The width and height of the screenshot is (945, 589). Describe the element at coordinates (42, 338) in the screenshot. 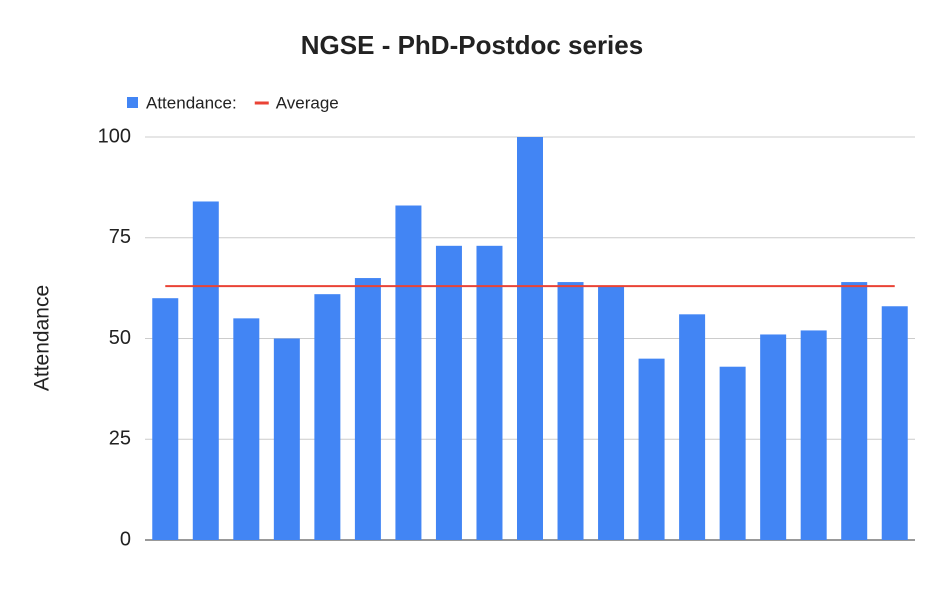

I see `y-axis-title: Attendance` at that location.